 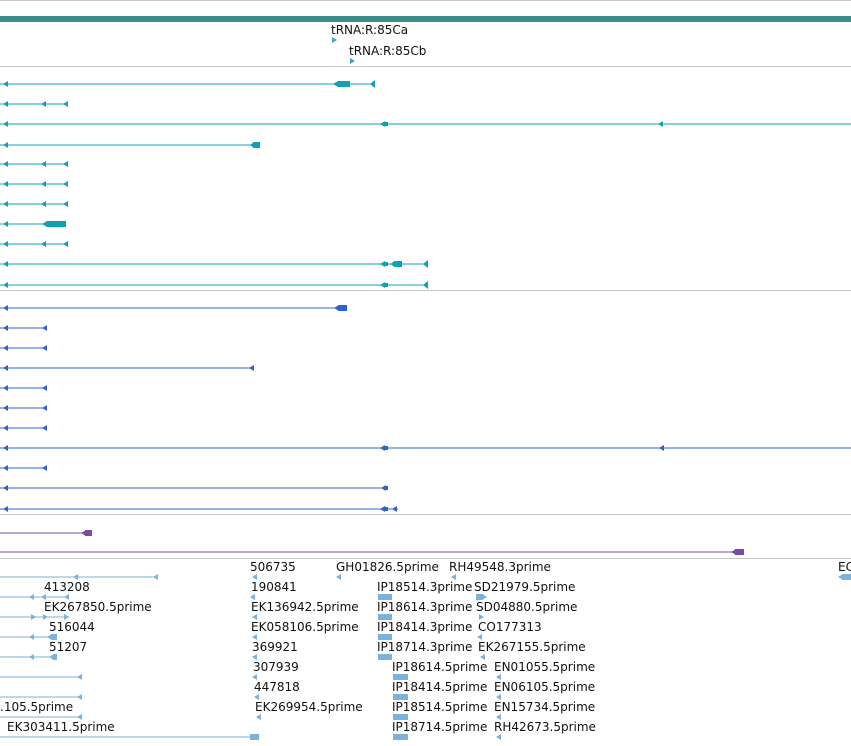 What do you see at coordinates (425, 607) in the screenshot?
I see `est-label: IP18614.3prime` at bounding box center [425, 607].